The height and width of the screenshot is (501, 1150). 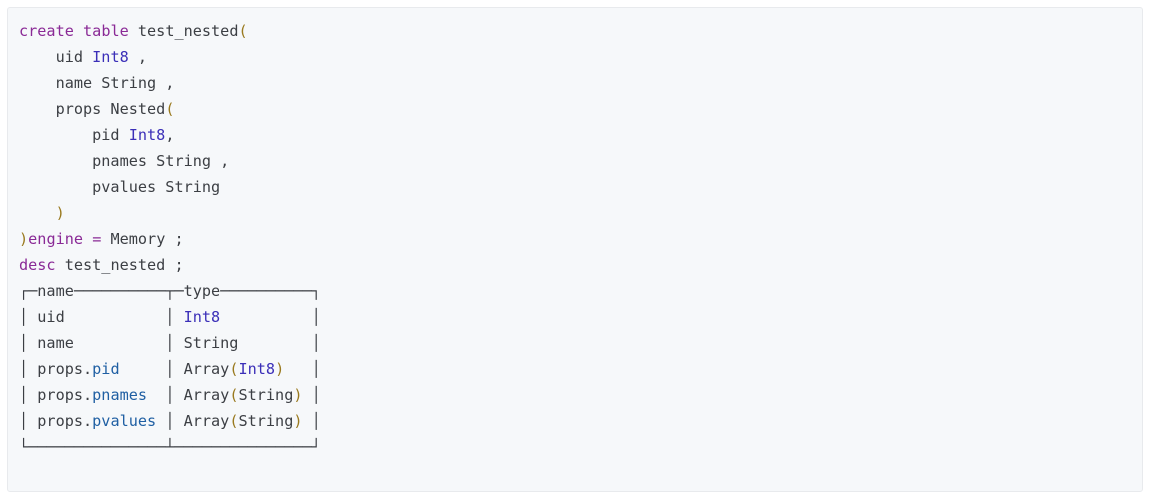 I want to click on code-token-plain: │ uid │, so click(x=101, y=317).